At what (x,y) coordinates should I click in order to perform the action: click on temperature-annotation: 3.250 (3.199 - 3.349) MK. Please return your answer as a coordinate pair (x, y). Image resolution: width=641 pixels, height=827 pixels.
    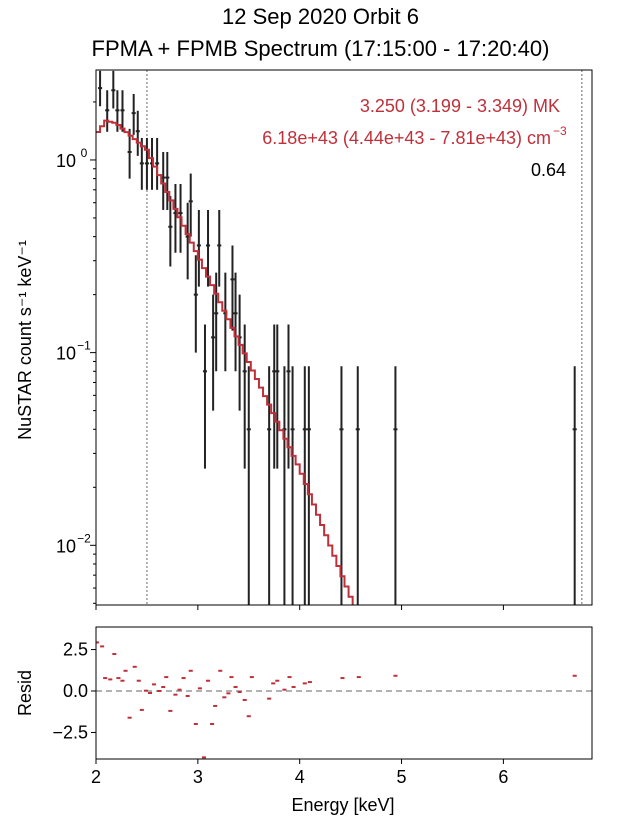
    Looking at the image, I should click on (460, 106).